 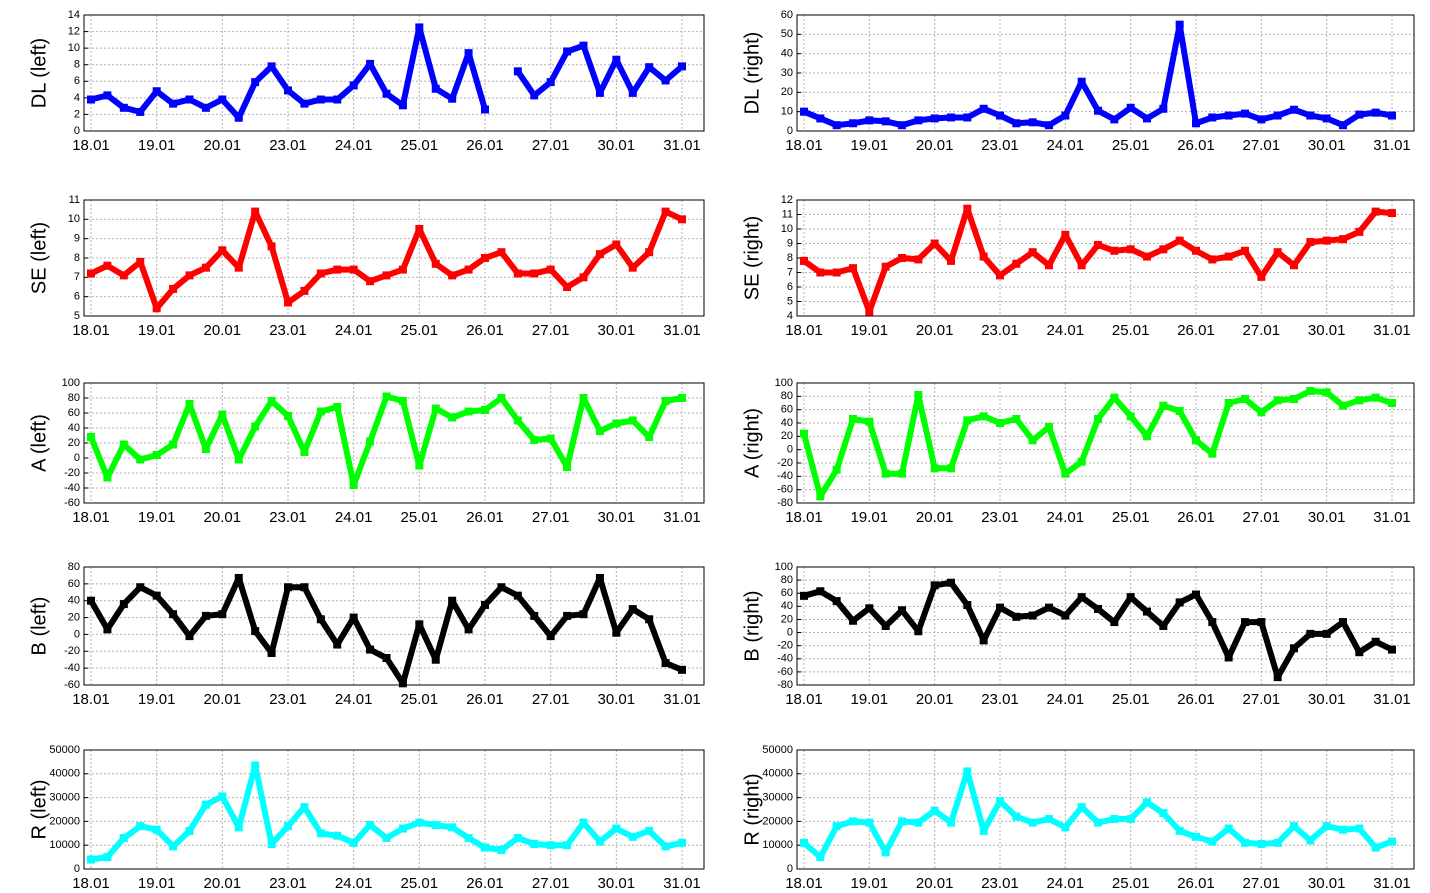 I want to click on y-tick-label: 20000, so click(x=777, y=821).